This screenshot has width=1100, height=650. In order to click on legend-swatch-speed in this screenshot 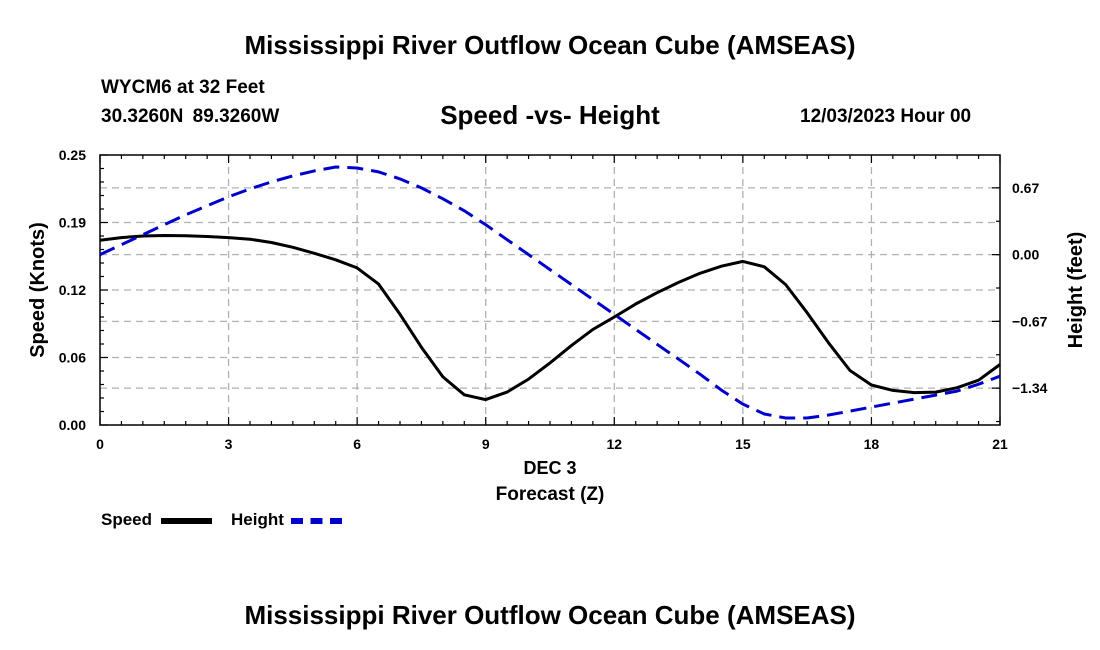, I will do `click(186, 521)`.